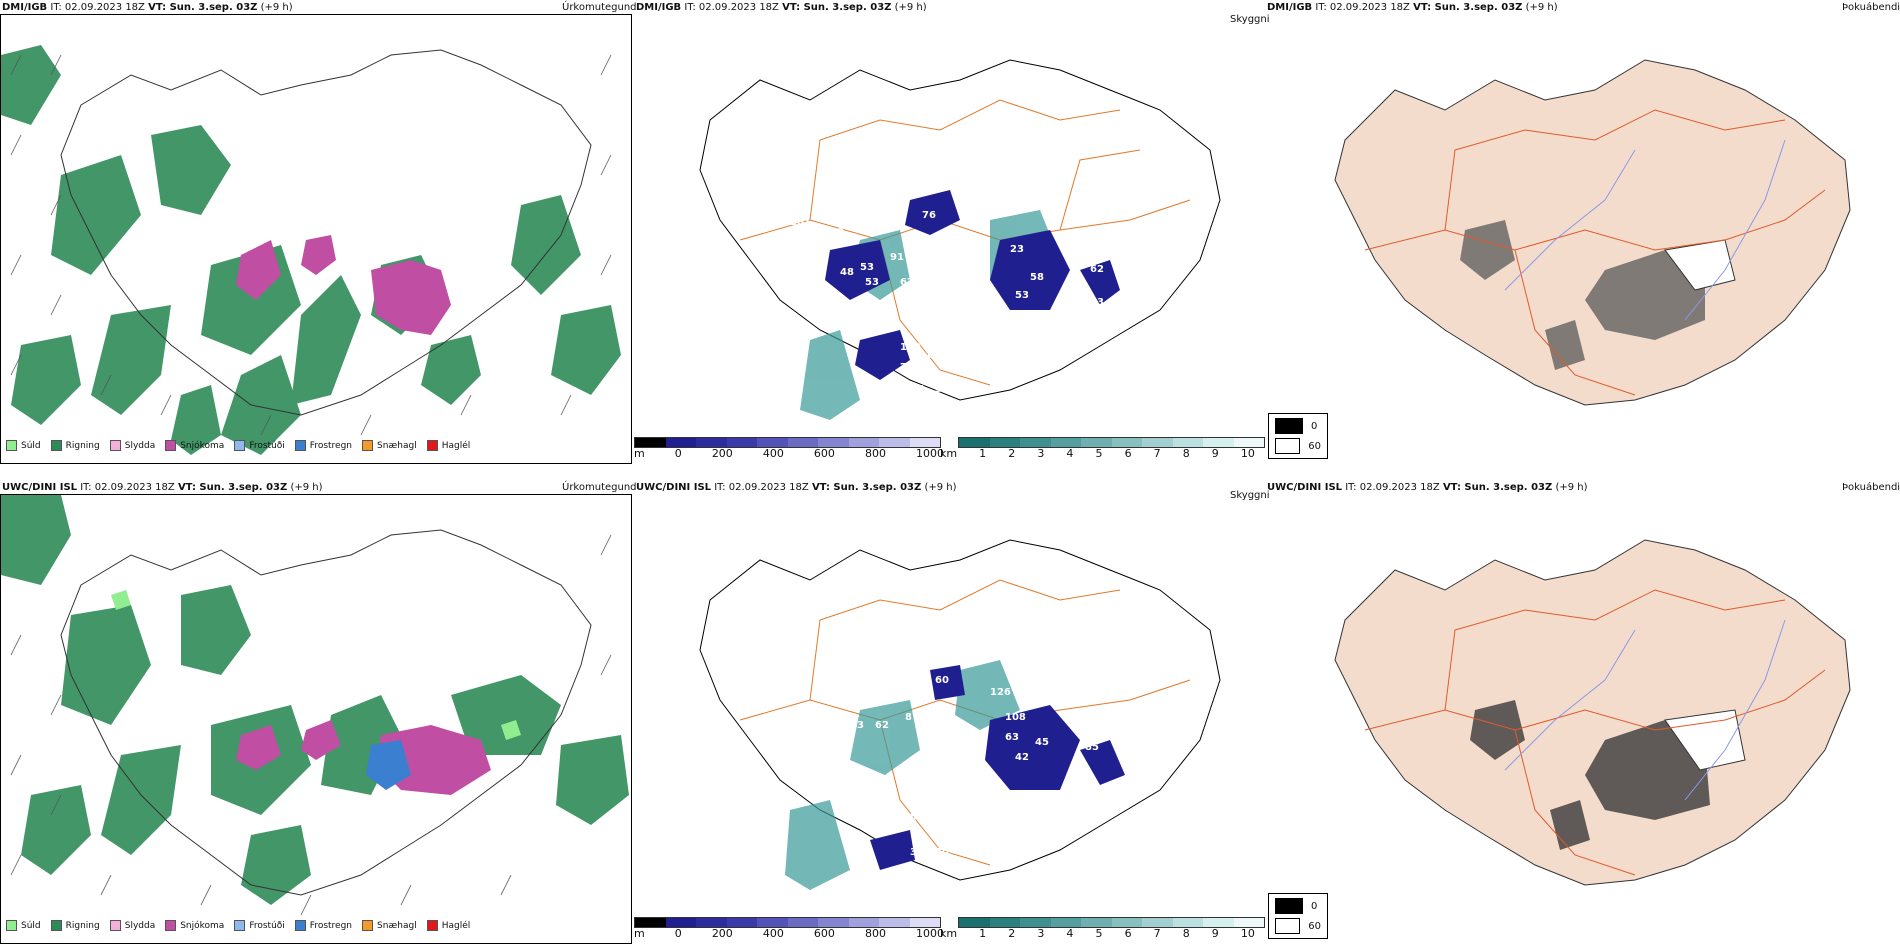 The height and width of the screenshot is (950, 1900). What do you see at coordinates (267, 925) in the screenshot?
I see `legend-label: Frostúði` at bounding box center [267, 925].